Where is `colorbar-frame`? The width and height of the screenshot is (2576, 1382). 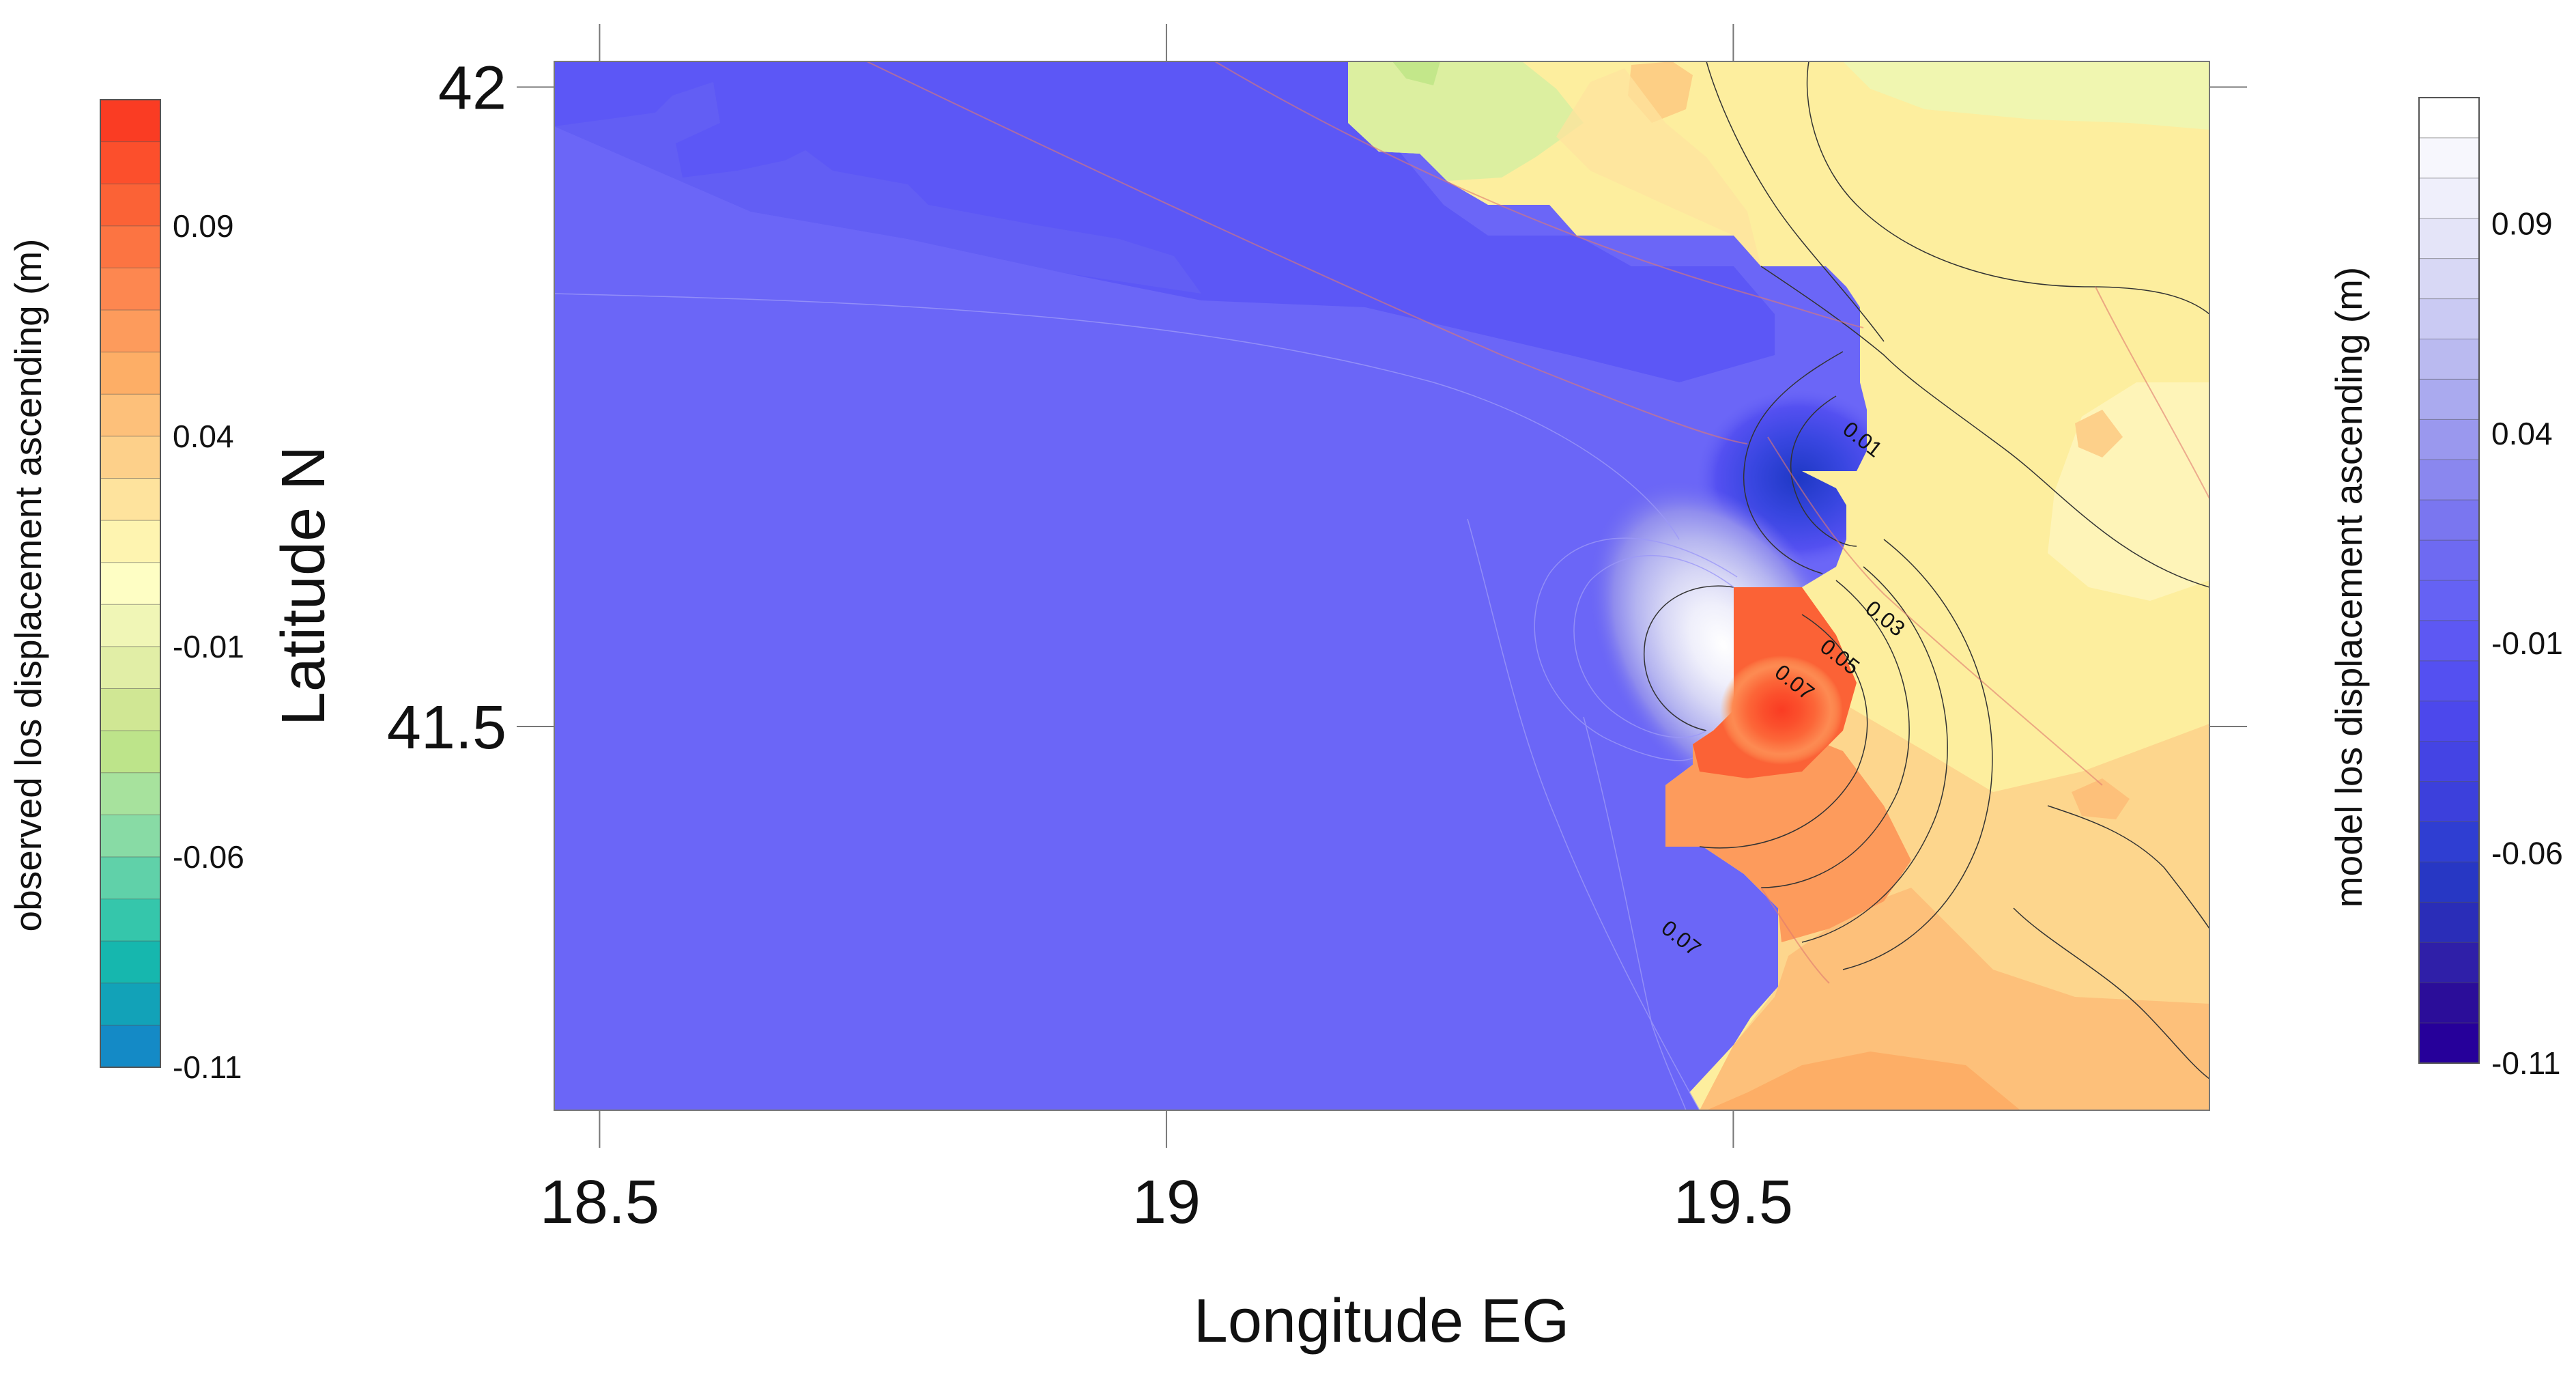
colorbar-frame is located at coordinates (2449, 581).